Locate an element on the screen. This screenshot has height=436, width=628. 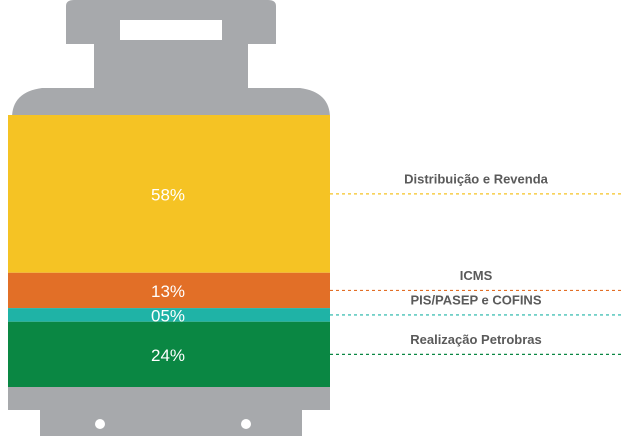
value-label: 58% is located at coordinates (168, 194).